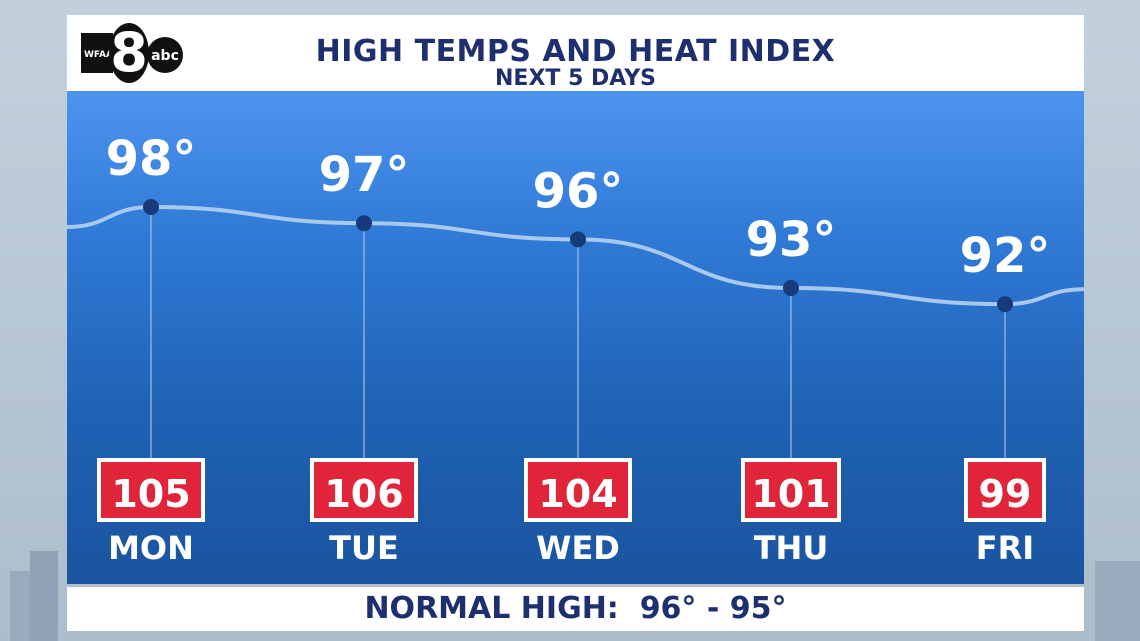 Image resolution: width=1140 pixels, height=641 pixels. Describe the element at coordinates (578, 548) in the screenshot. I see `day-label-wed: WED` at that location.